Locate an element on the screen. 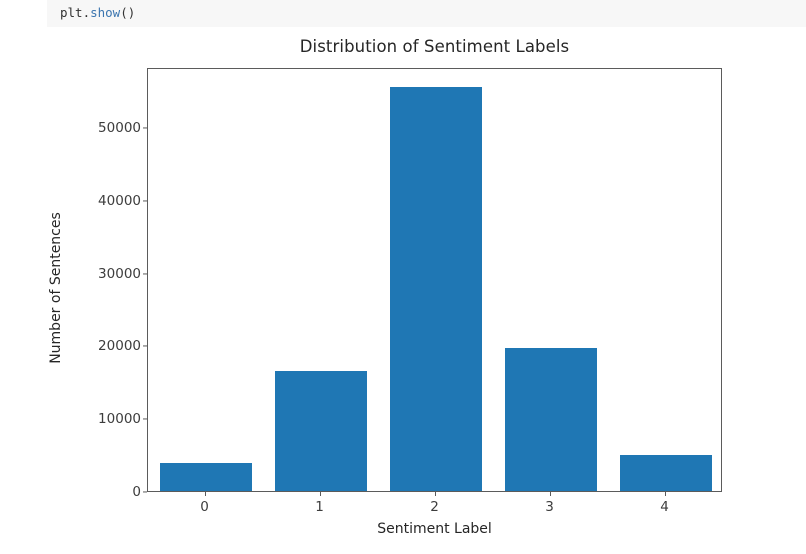 The height and width of the screenshot is (554, 806). y-axis-tick-labels: 0 10000 20000 30000 40000 50000 is located at coordinates (94, 290).